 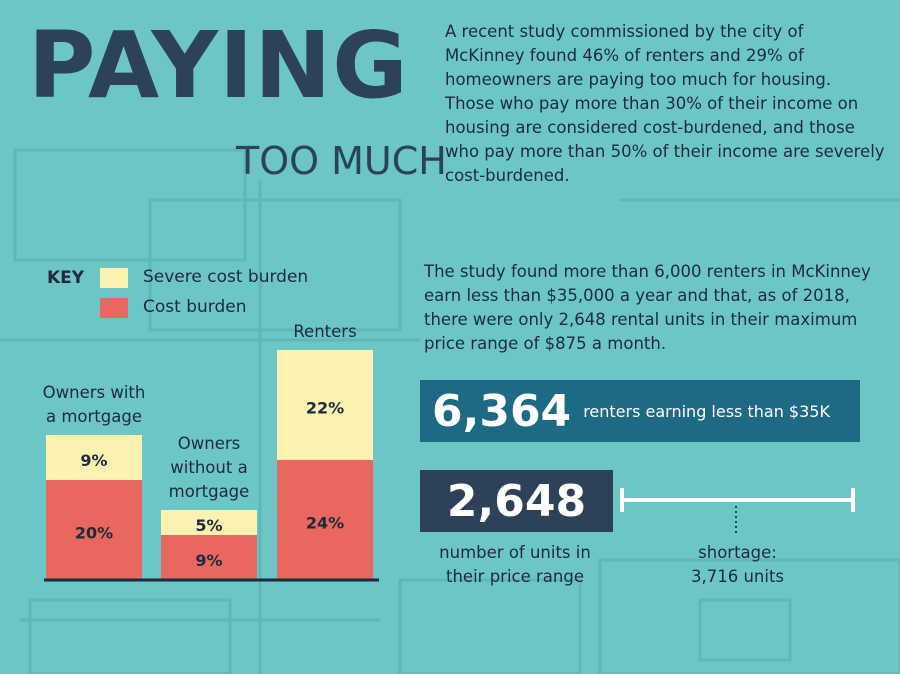 What do you see at coordinates (737, 552) in the screenshot?
I see `shortage-line: shortage:` at bounding box center [737, 552].